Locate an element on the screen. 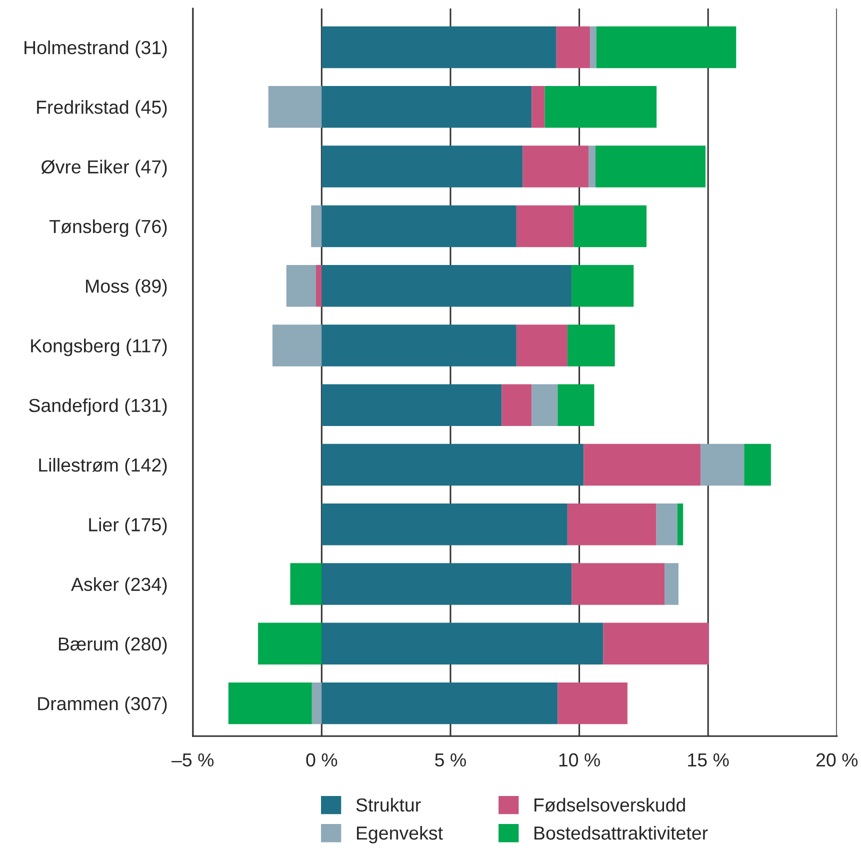 The image size is (861, 851). y-tick-label: Holmestrand (31) is located at coordinates (95, 49).